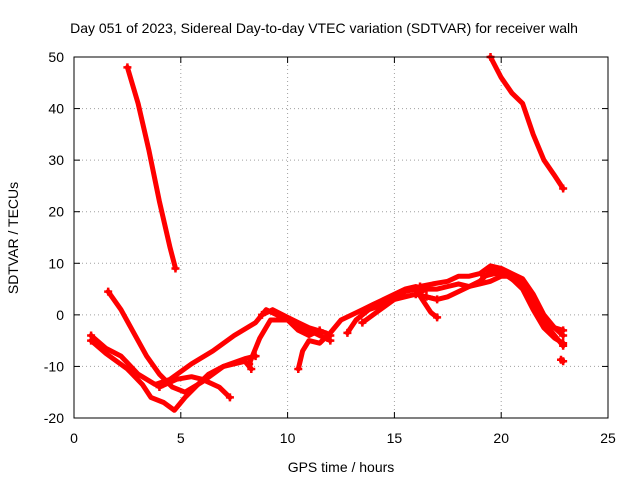 This screenshot has width=640, height=480. I want to click on y-tick-label-0: -20, so click(54, 418).